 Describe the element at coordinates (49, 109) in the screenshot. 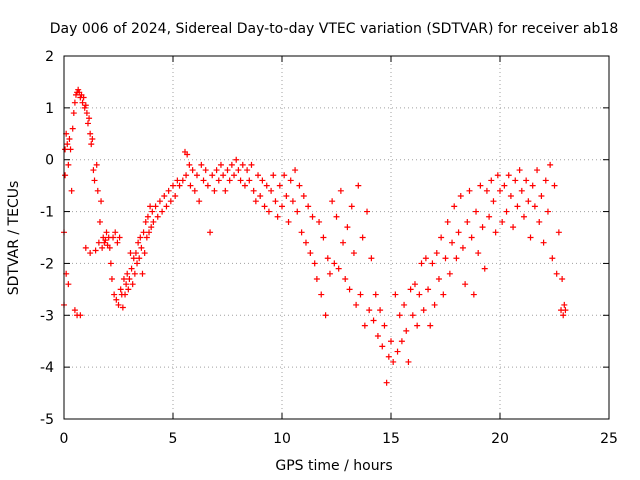

I see `y-tick-label: 1` at that location.